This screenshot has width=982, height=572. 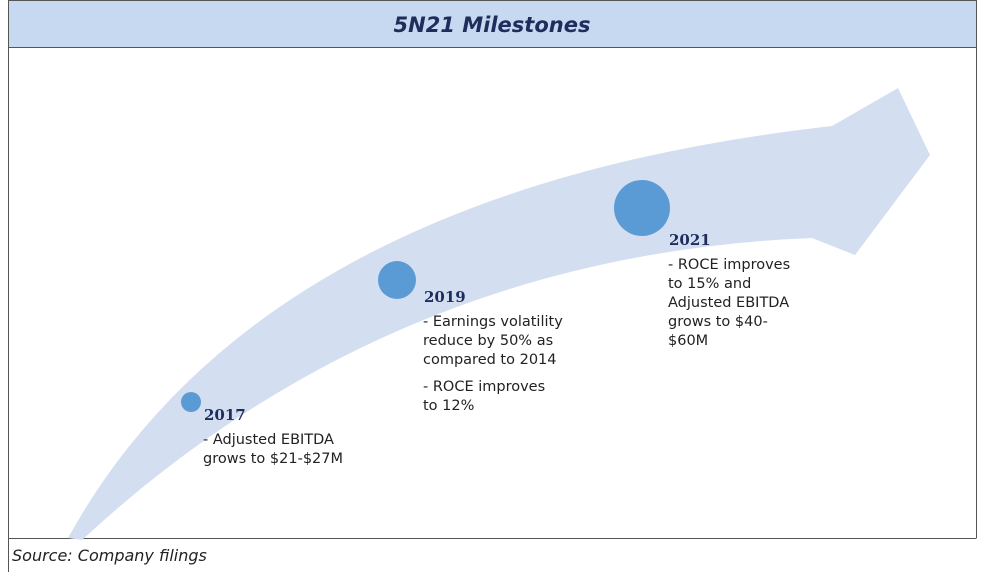 I want to click on milestone-text: - Adjusted EBITDA, so click(x=268, y=440).